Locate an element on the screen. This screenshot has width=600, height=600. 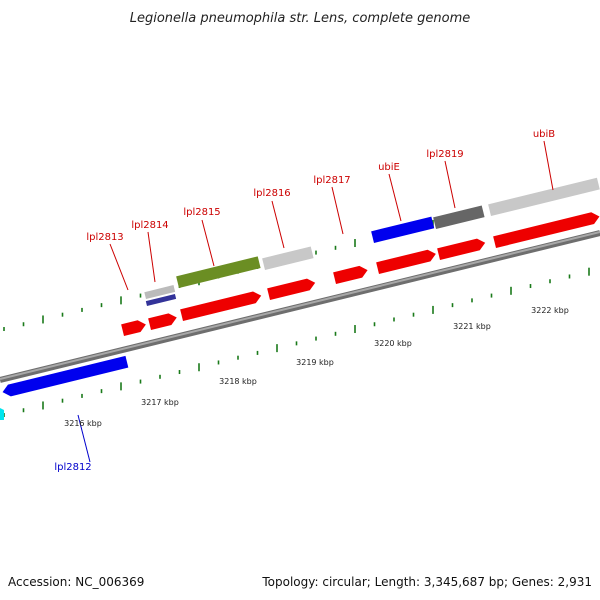
gene-arrow-lpl2814 is located at coordinates (163, 321).